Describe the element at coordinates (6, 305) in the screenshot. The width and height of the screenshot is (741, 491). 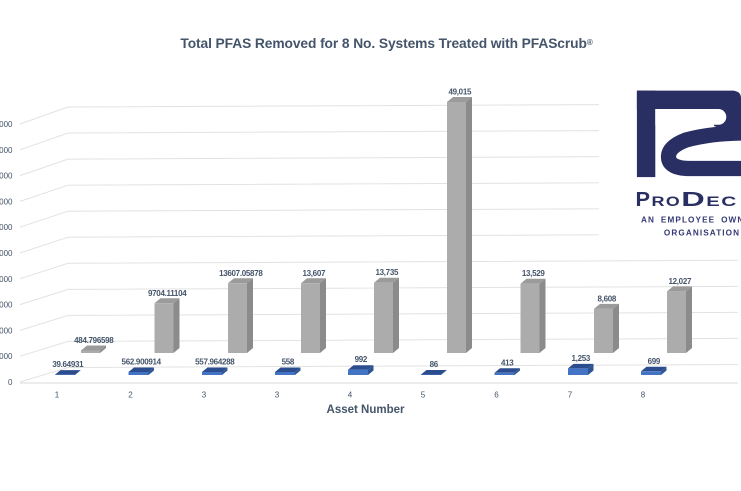
I see `svg-text: 15,000` at that location.